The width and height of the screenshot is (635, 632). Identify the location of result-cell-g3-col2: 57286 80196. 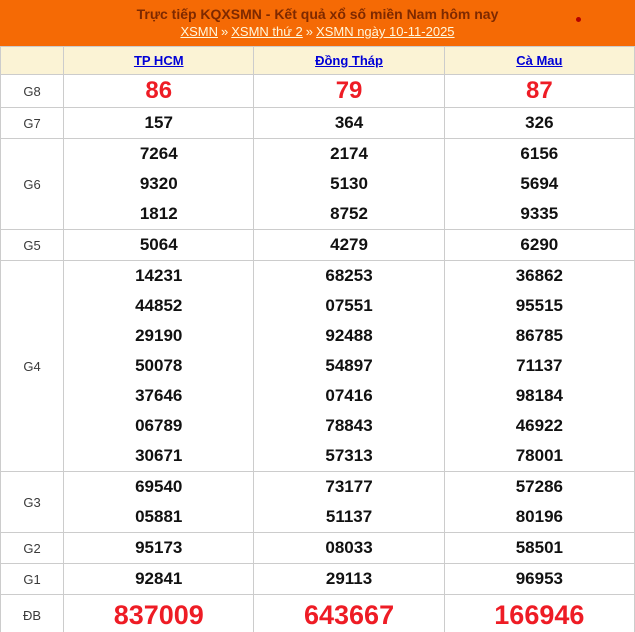
(539, 502).